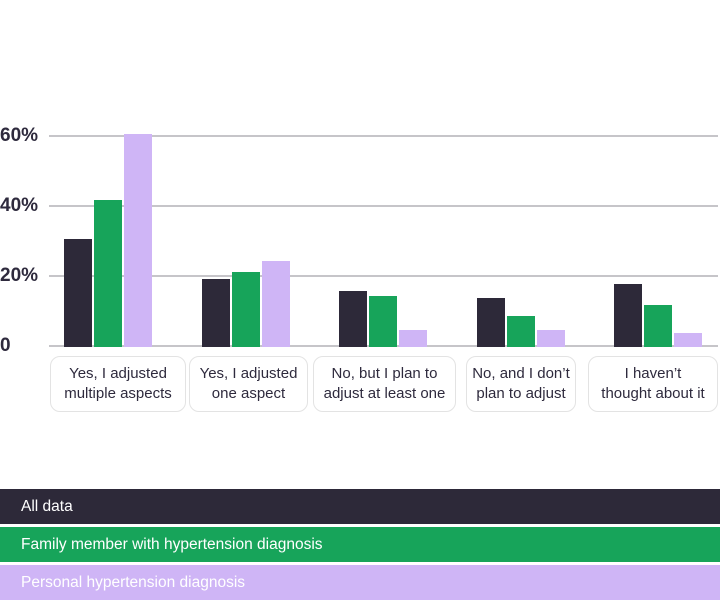  Describe the element at coordinates (19, 205) in the screenshot. I see `y-axis-tick: 40%` at that location.